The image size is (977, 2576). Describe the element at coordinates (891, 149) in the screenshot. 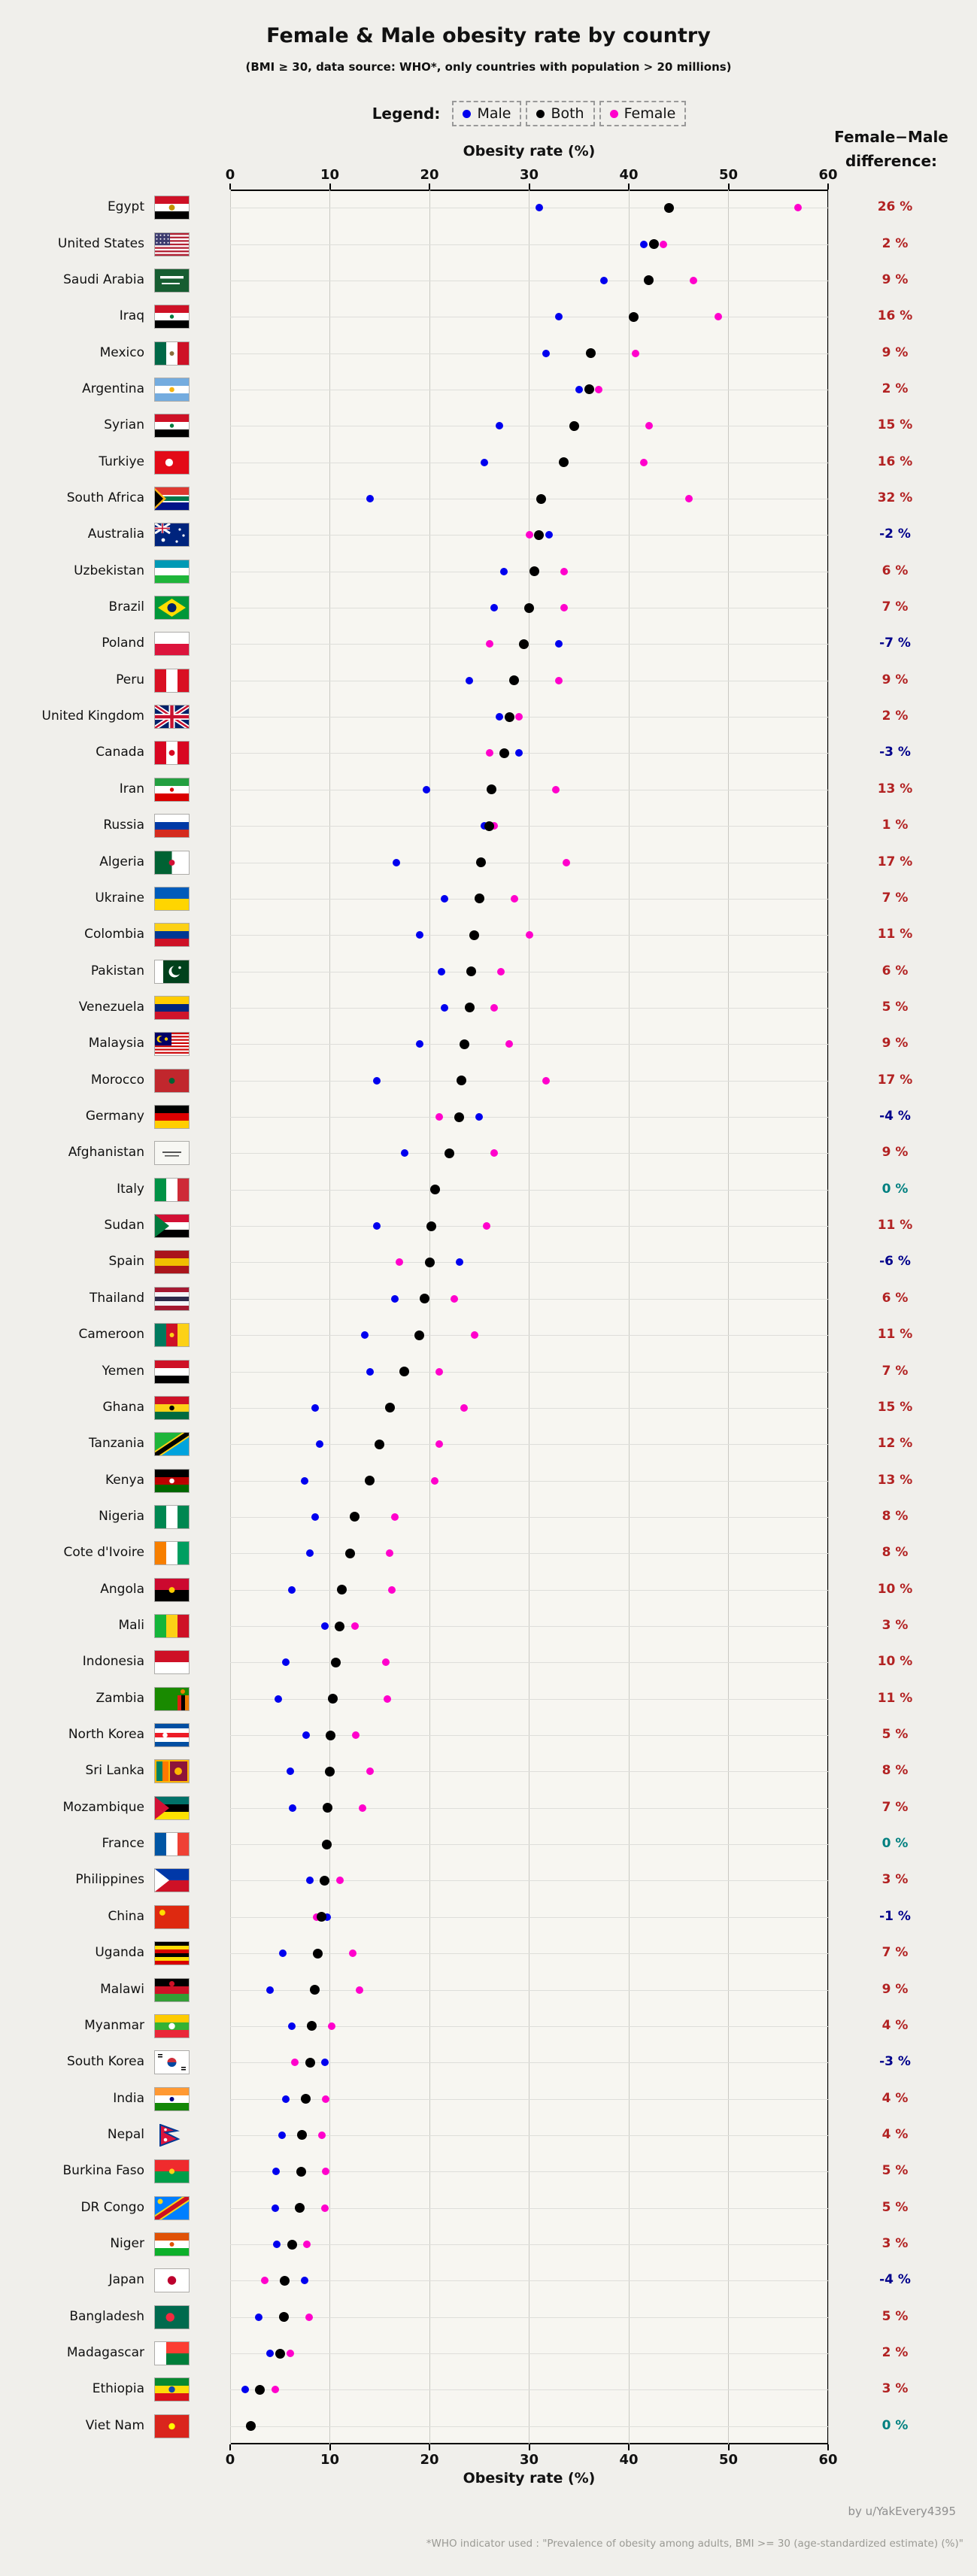

I see `diff-column-header: Female−Male difference:` at that location.